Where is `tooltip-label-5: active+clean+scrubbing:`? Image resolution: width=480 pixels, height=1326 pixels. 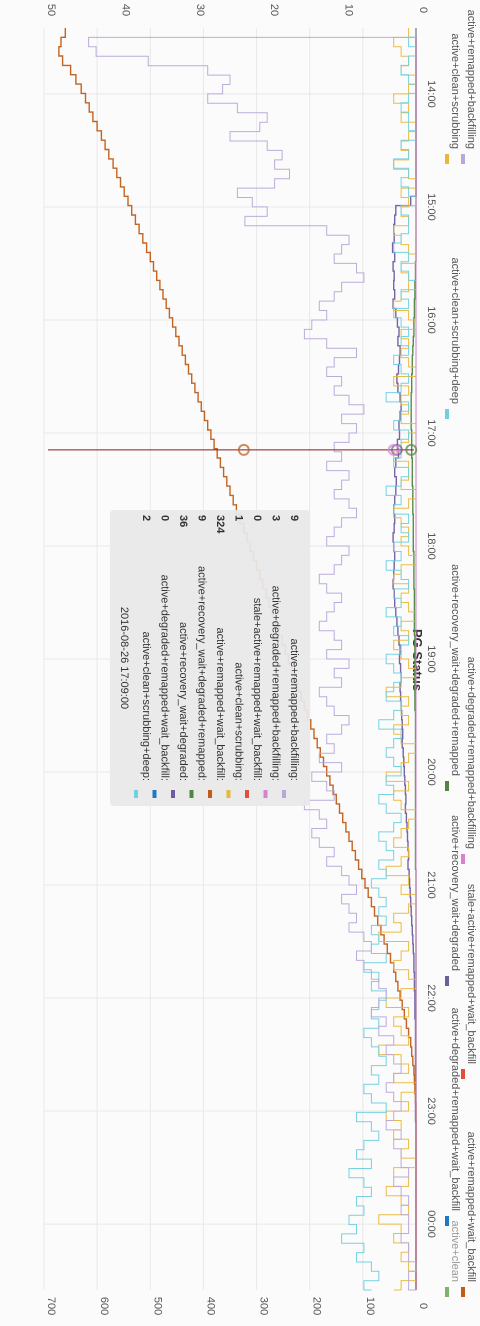 tooltip-label-5: active+clean+scrubbing: is located at coordinates (239, 721).